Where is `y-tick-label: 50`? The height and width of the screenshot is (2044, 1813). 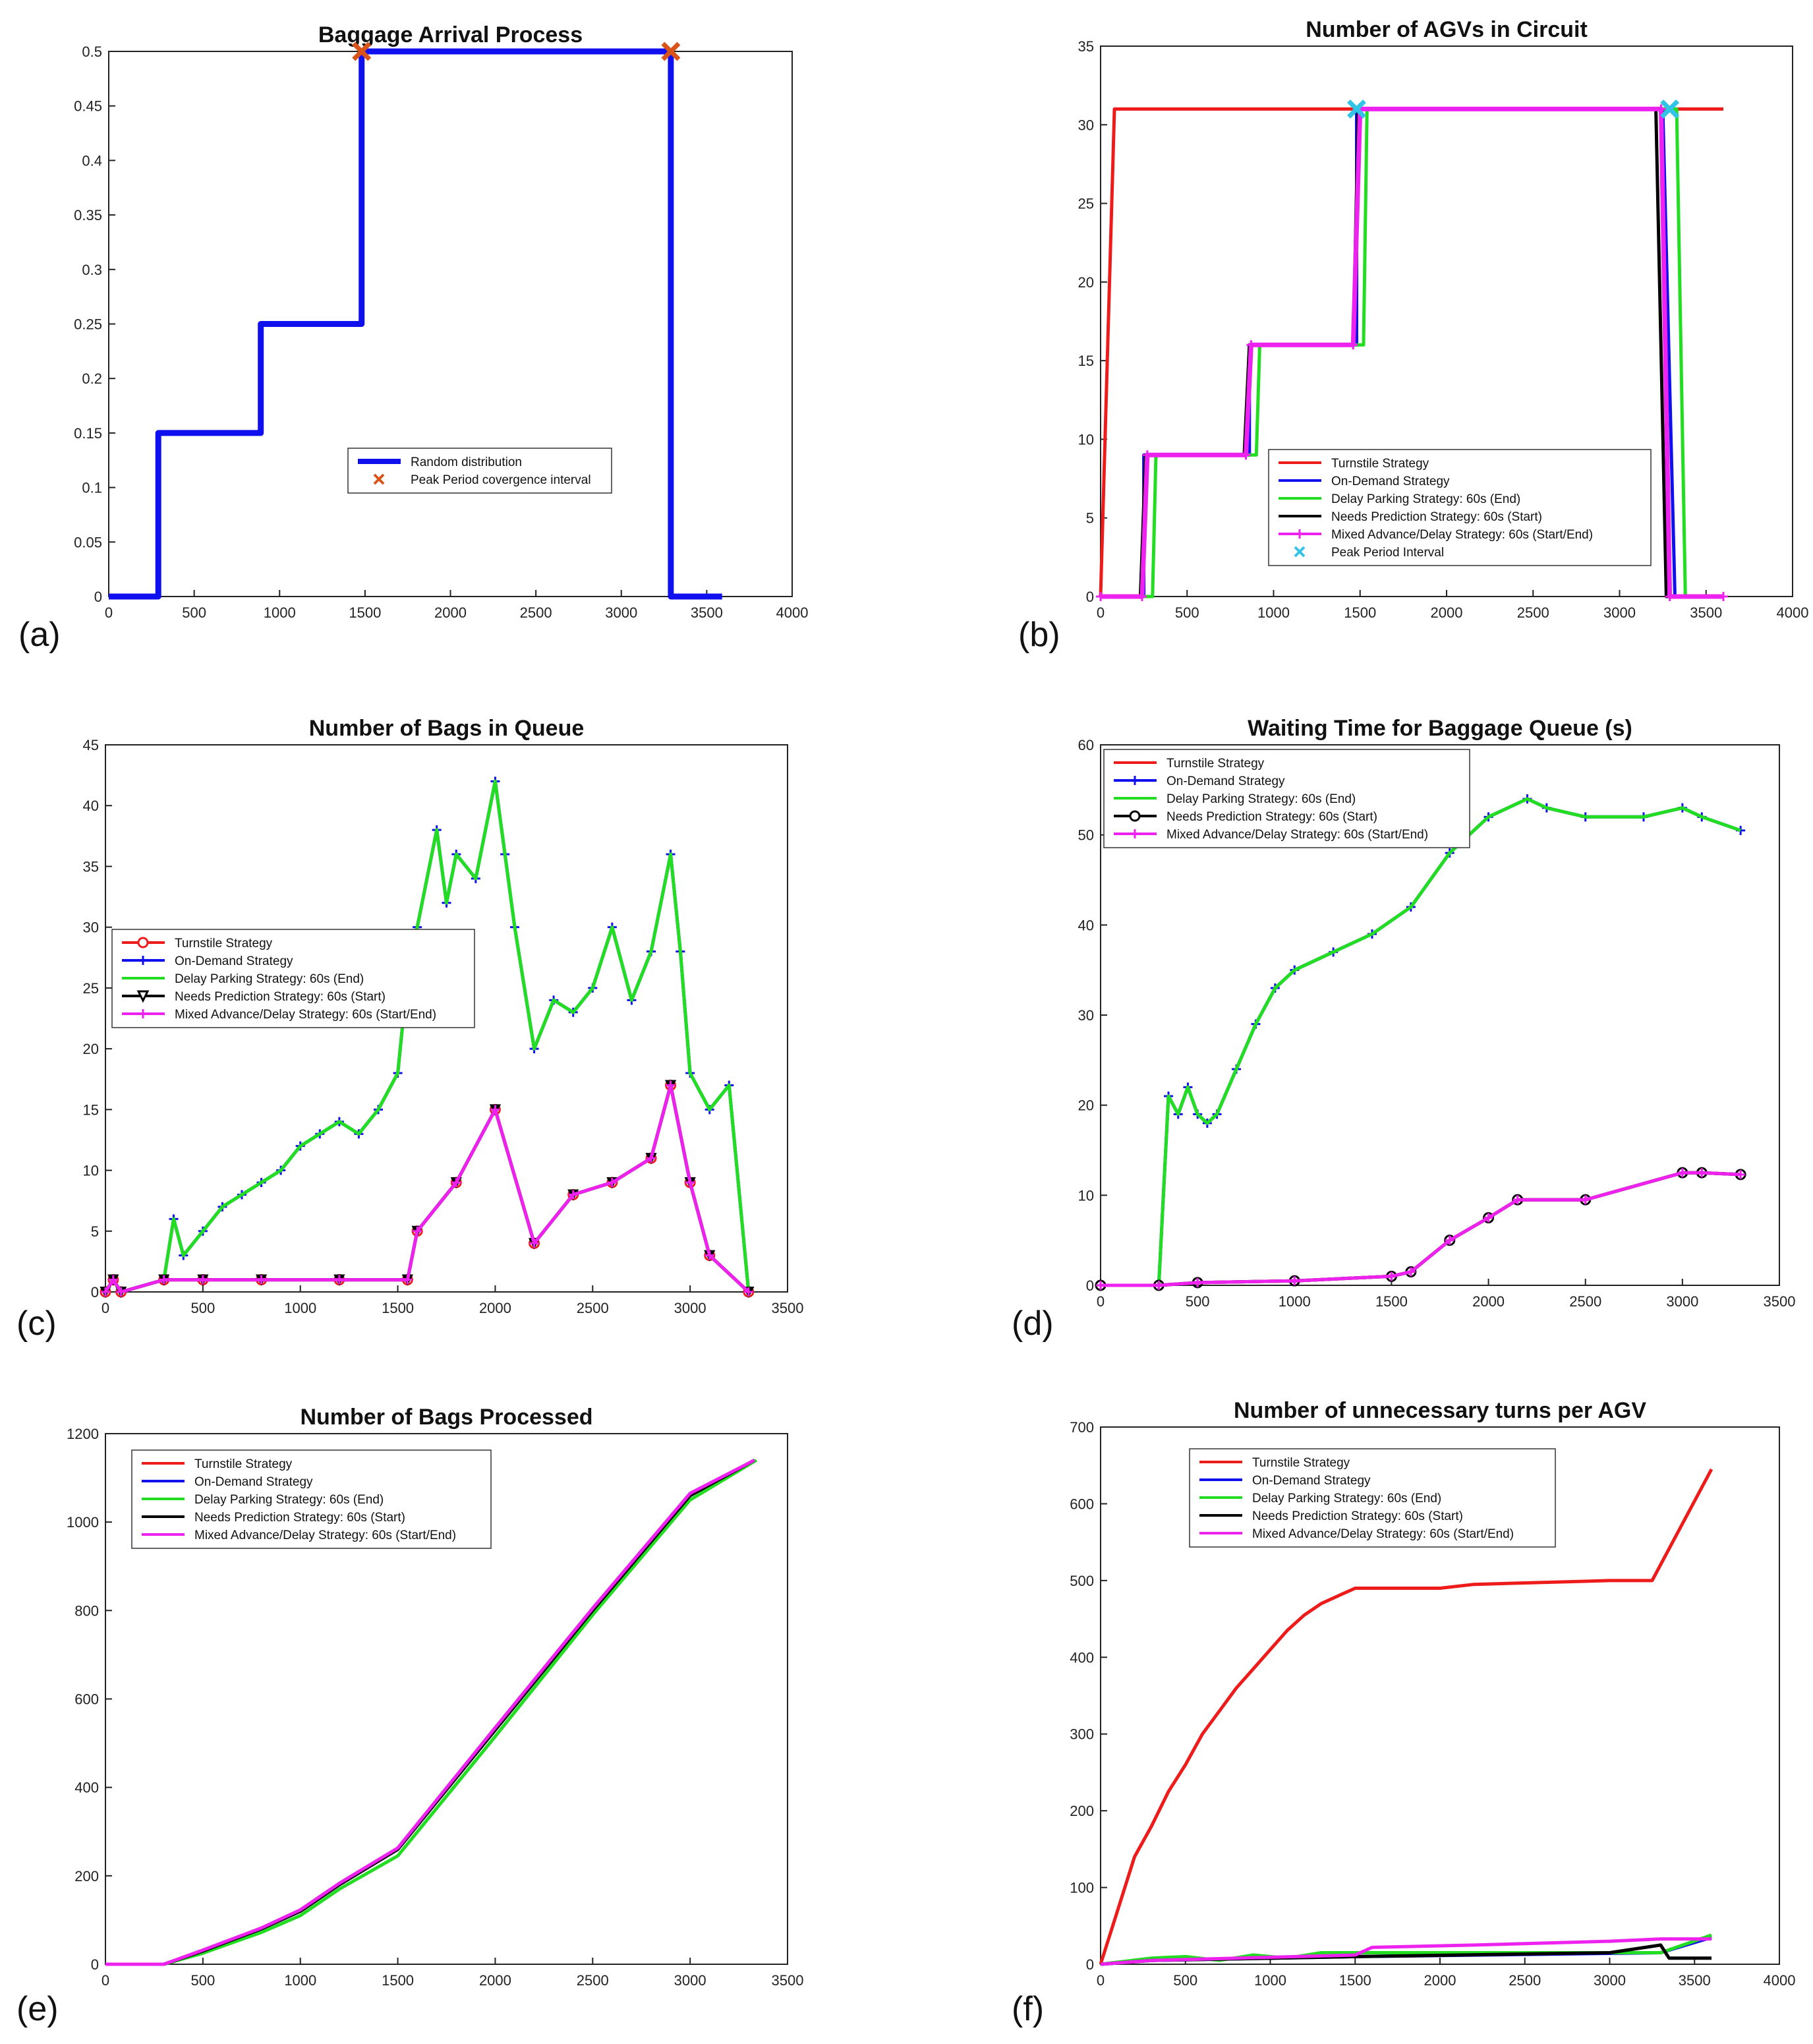 y-tick-label: 50 is located at coordinates (1086, 835).